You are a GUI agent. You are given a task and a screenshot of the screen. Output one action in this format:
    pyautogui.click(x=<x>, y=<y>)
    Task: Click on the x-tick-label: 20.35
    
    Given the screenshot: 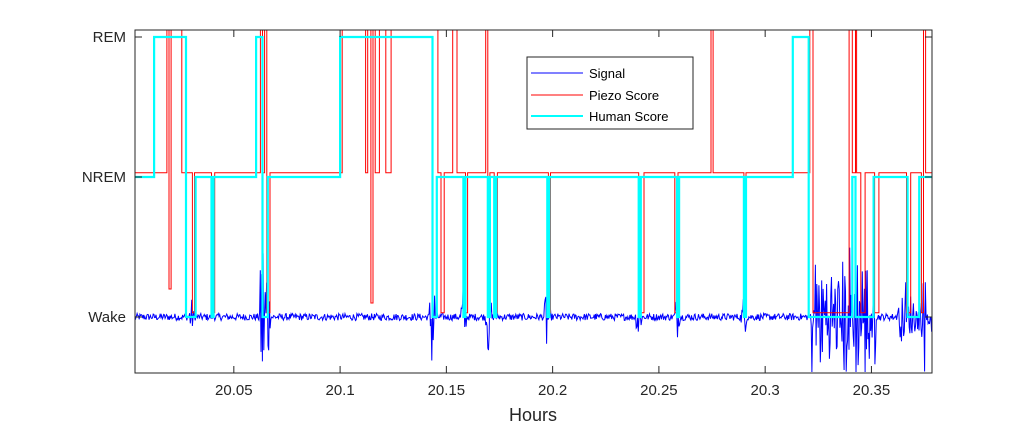 What is the action you would take?
    pyautogui.click(x=872, y=390)
    